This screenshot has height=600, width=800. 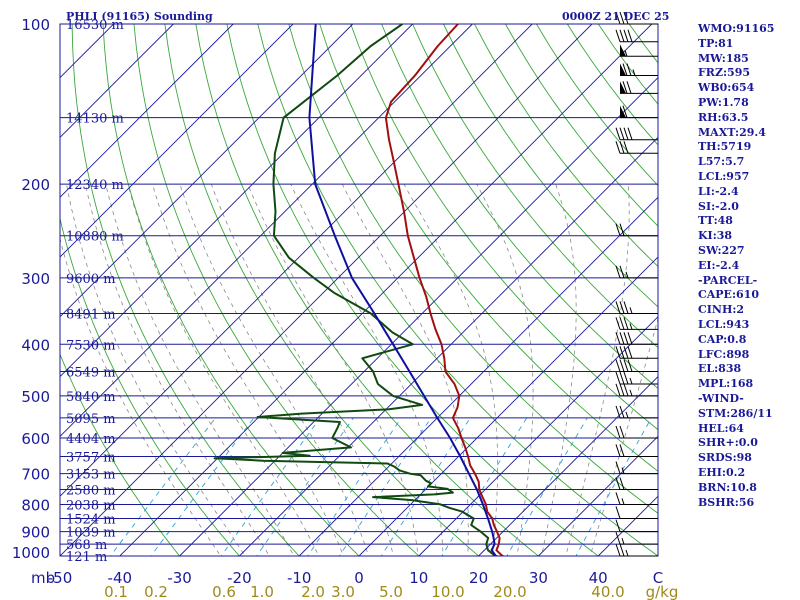 What do you see at coordinates (91, 519) in the screenshot?
I see `height-label: 1524 m` at bounding box center [91, 519].